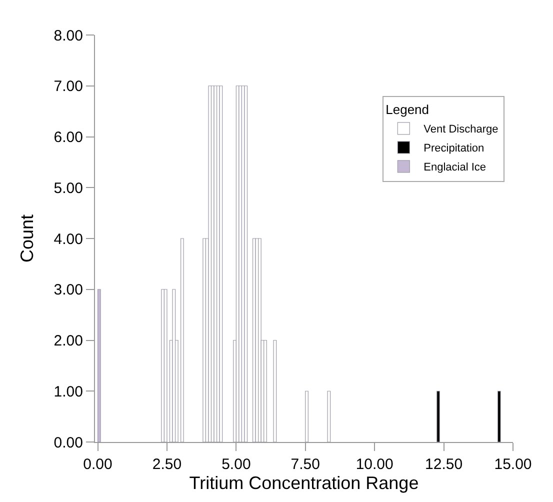  I want to click on y-tick-label: 5.00, so click(68, 188).